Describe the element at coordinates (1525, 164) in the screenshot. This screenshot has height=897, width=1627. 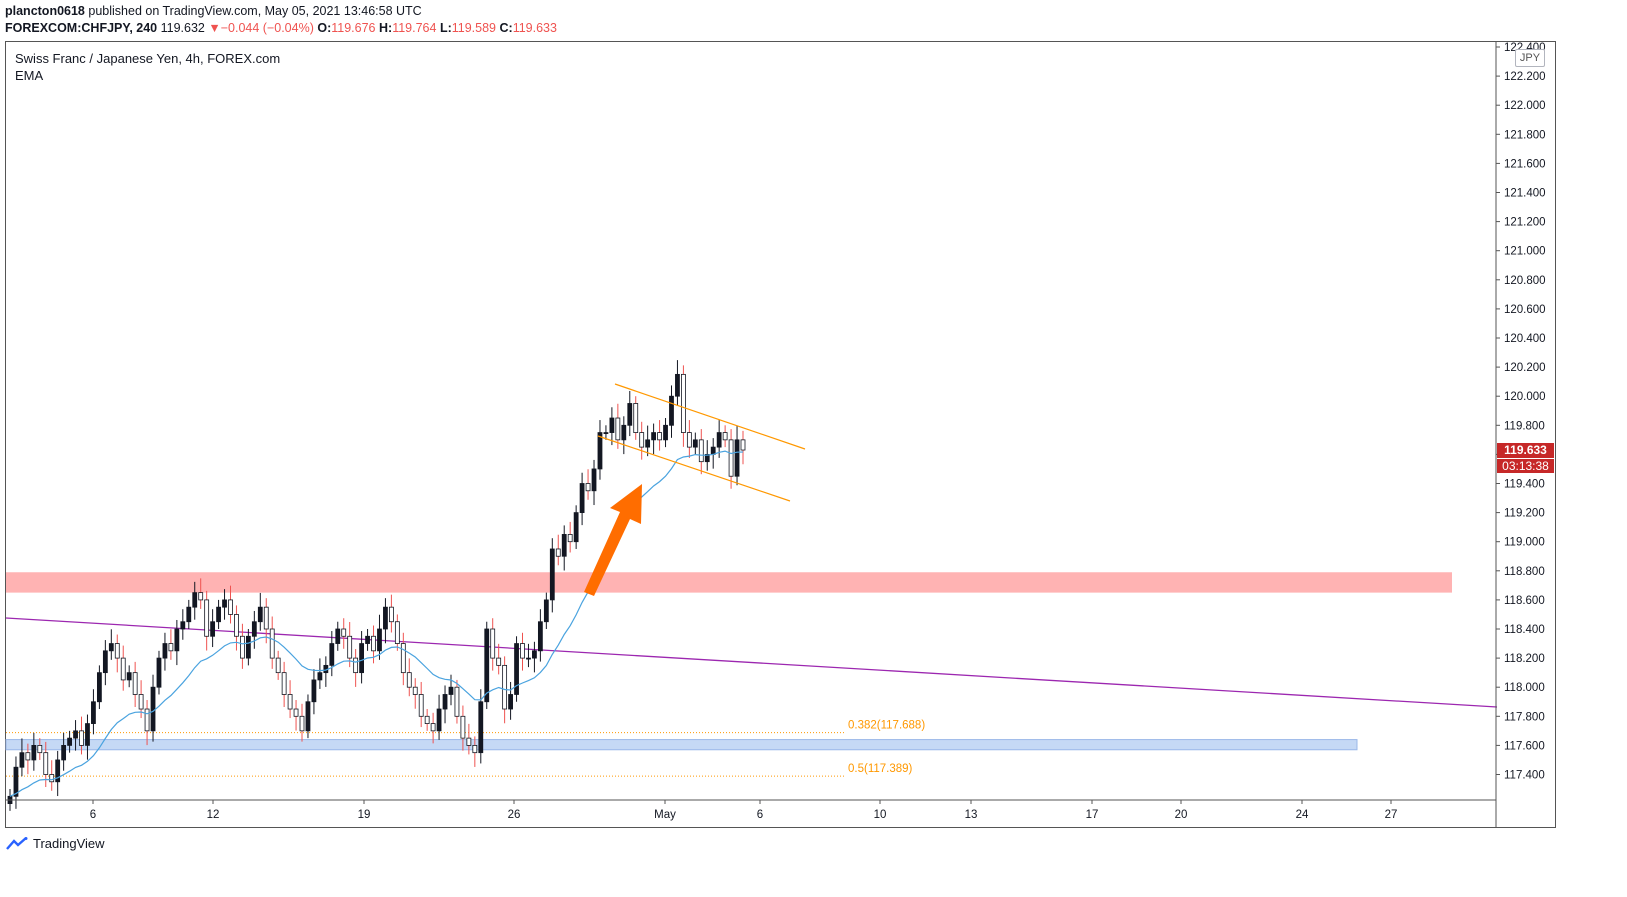
I see `y-tick-label: 121.600` at that location.